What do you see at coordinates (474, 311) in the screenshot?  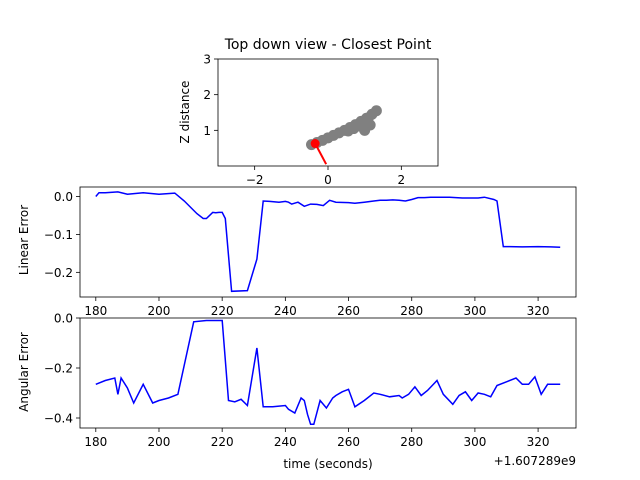 I see `linear-error-xtick-label: 300` at bounding box center [474, 311].